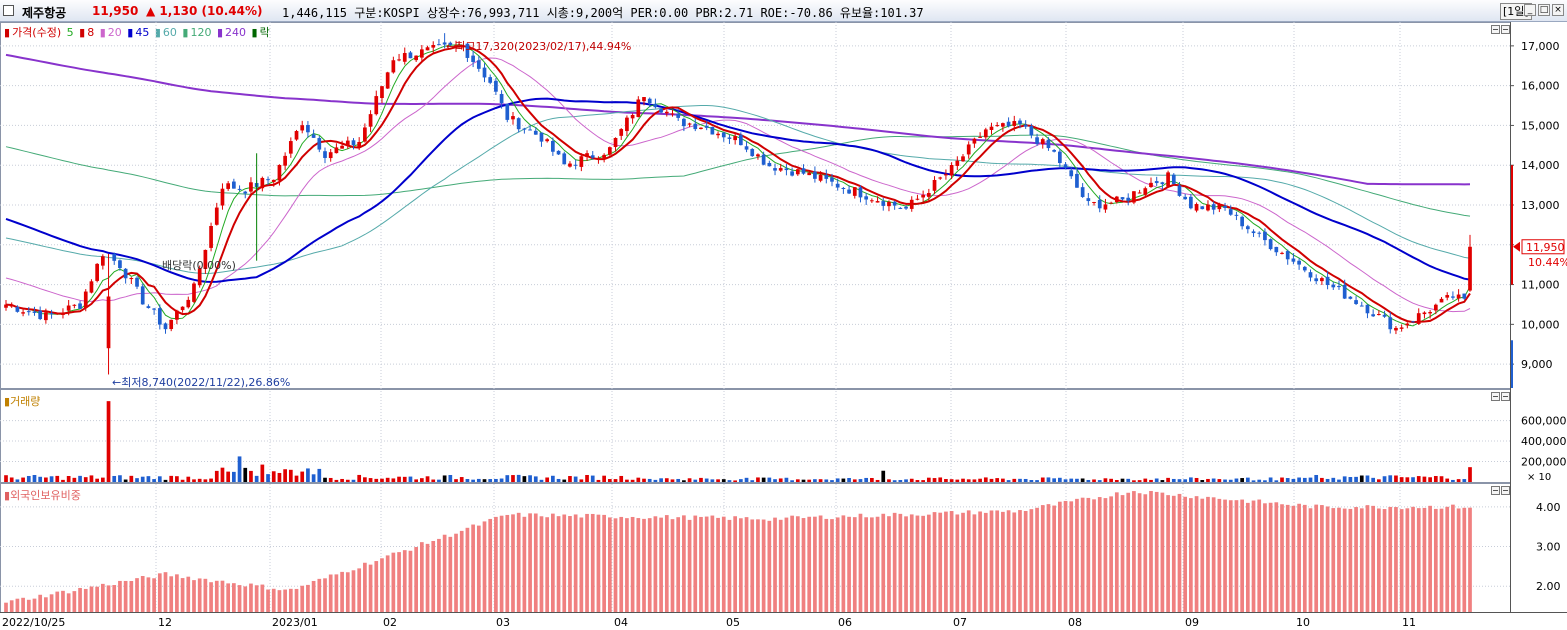  I want to click on panel-frame, so click(755, 436).